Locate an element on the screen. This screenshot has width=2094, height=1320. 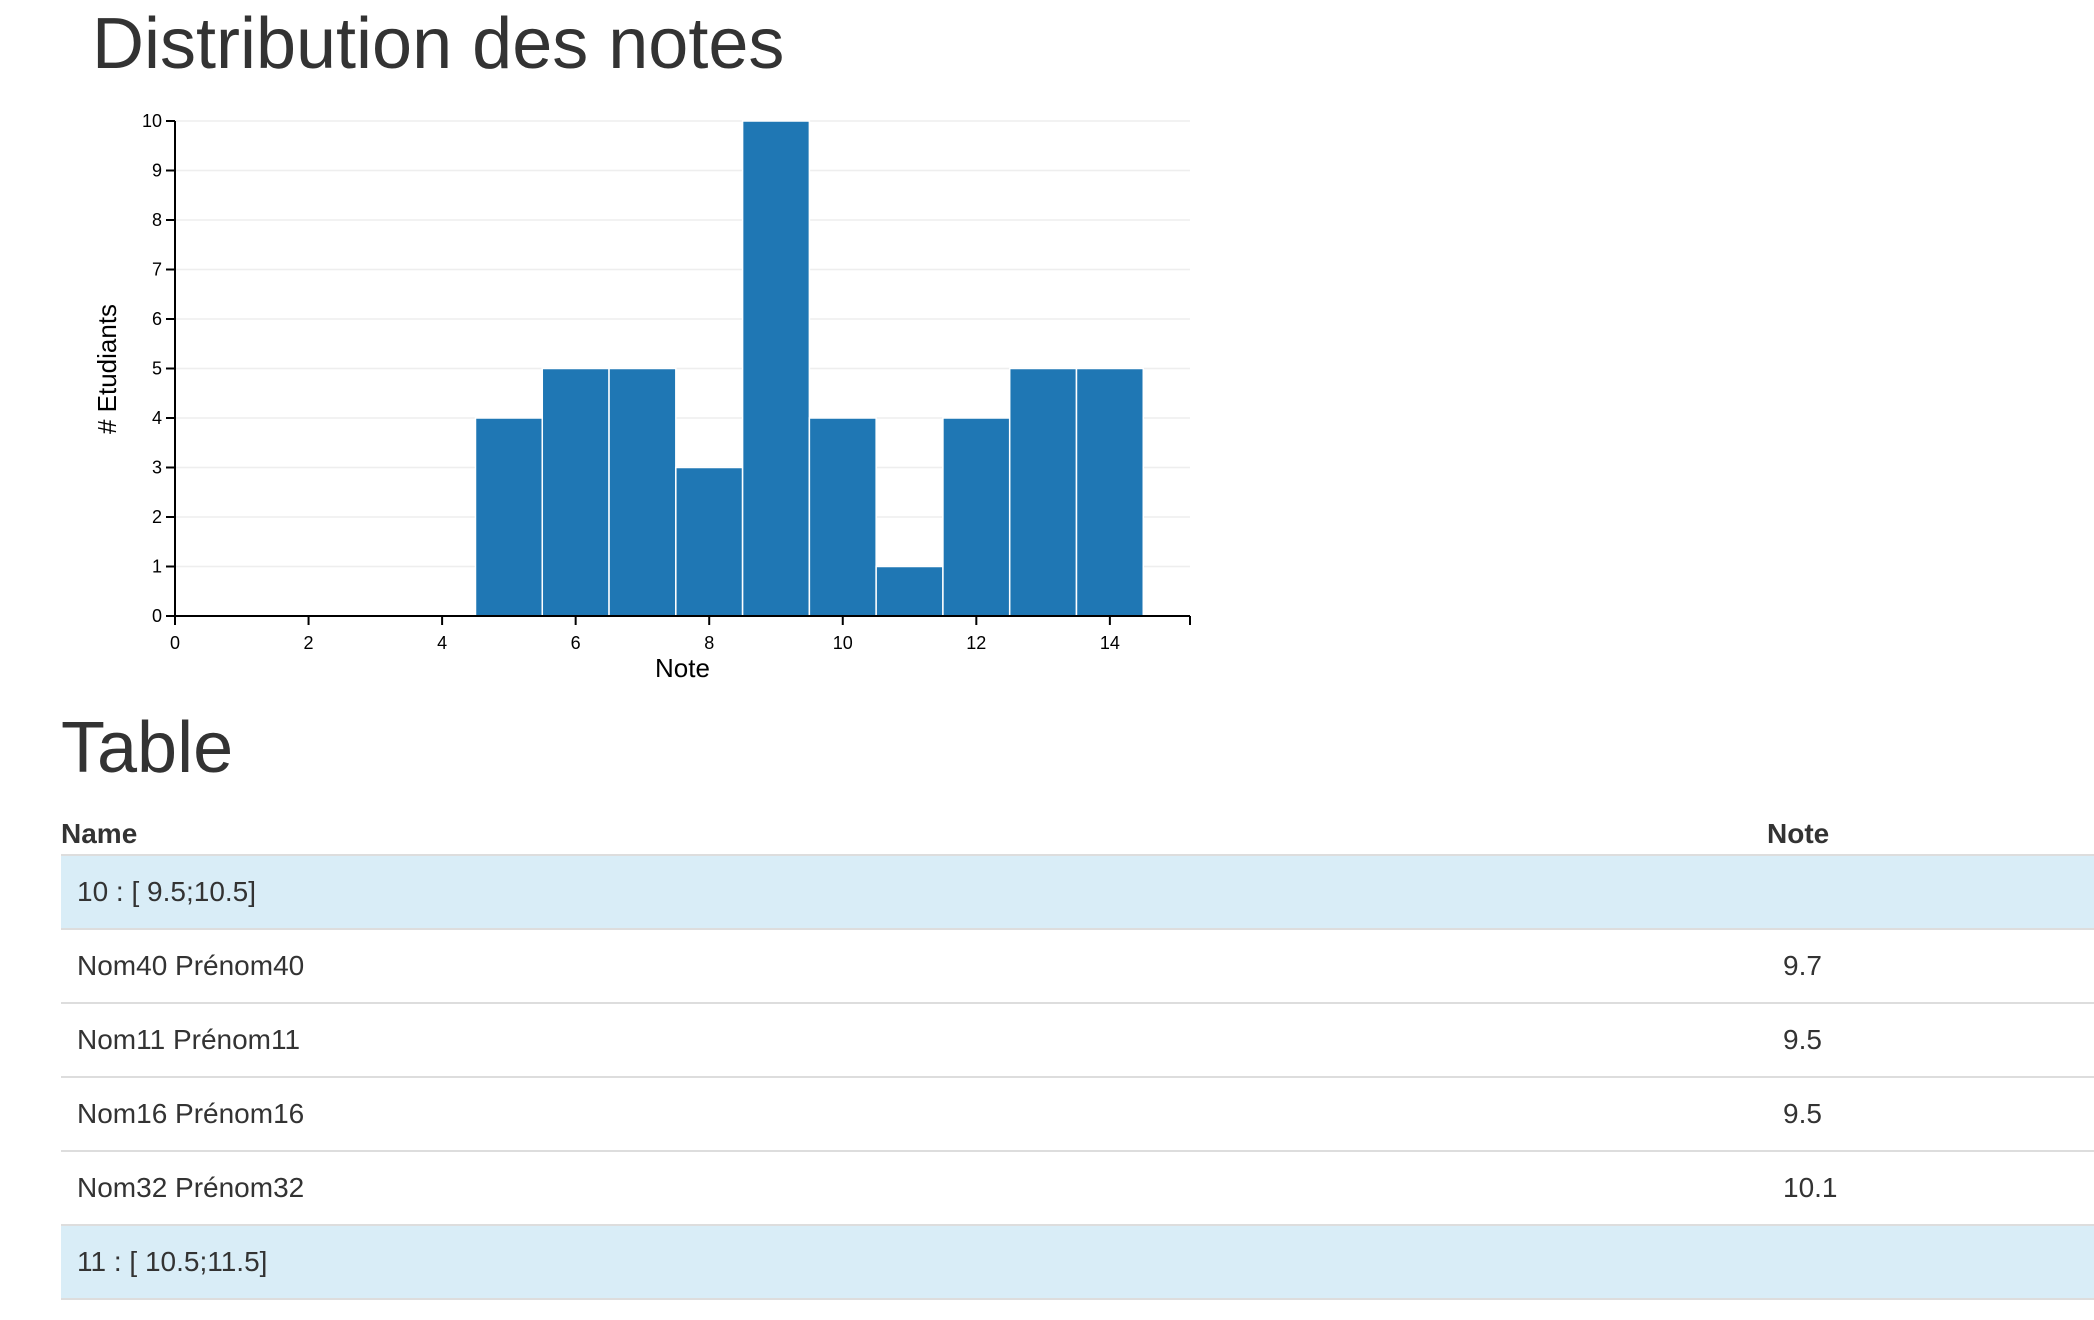
table-row: Nom11 Prénom11 9.5 is located at coordinates (1077, 1040).